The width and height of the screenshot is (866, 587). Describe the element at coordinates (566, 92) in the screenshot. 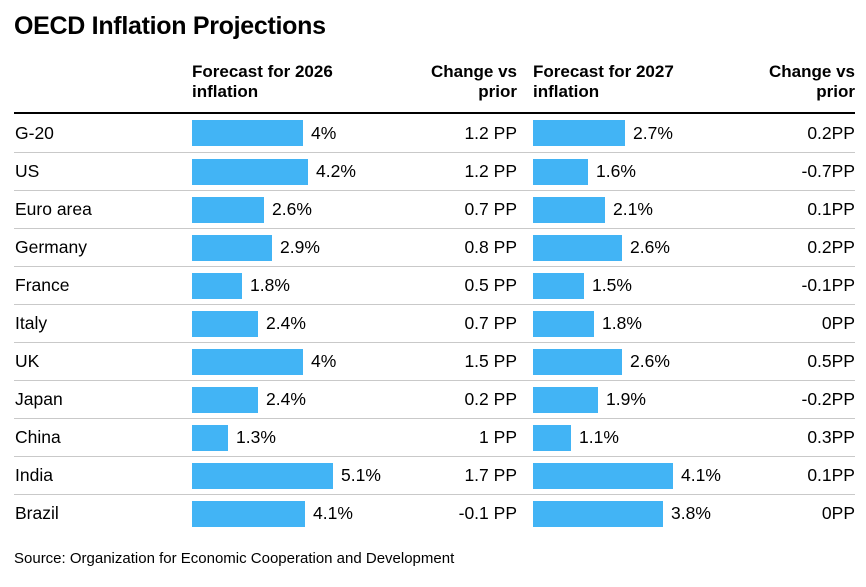

I see `header-forecast-2027-line2: inflation` at that location.